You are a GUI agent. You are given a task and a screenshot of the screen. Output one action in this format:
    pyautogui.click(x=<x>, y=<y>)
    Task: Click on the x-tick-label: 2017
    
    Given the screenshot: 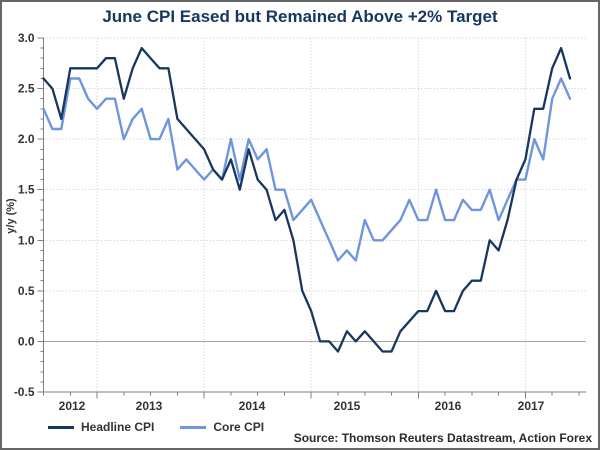 What is the action you would take?
    pyautogui.click(x=531, y=406)
    